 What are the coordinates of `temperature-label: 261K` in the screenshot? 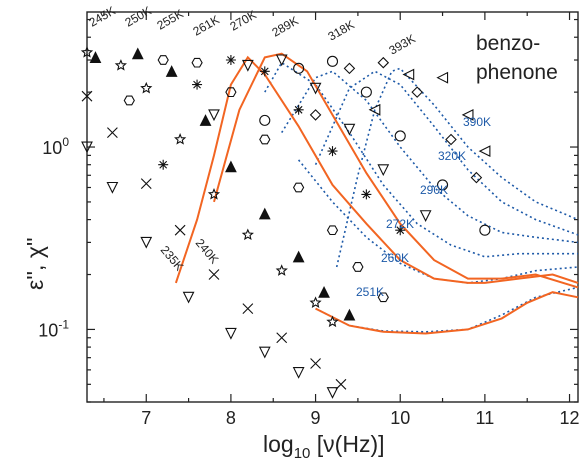 It's located at (206, 25).